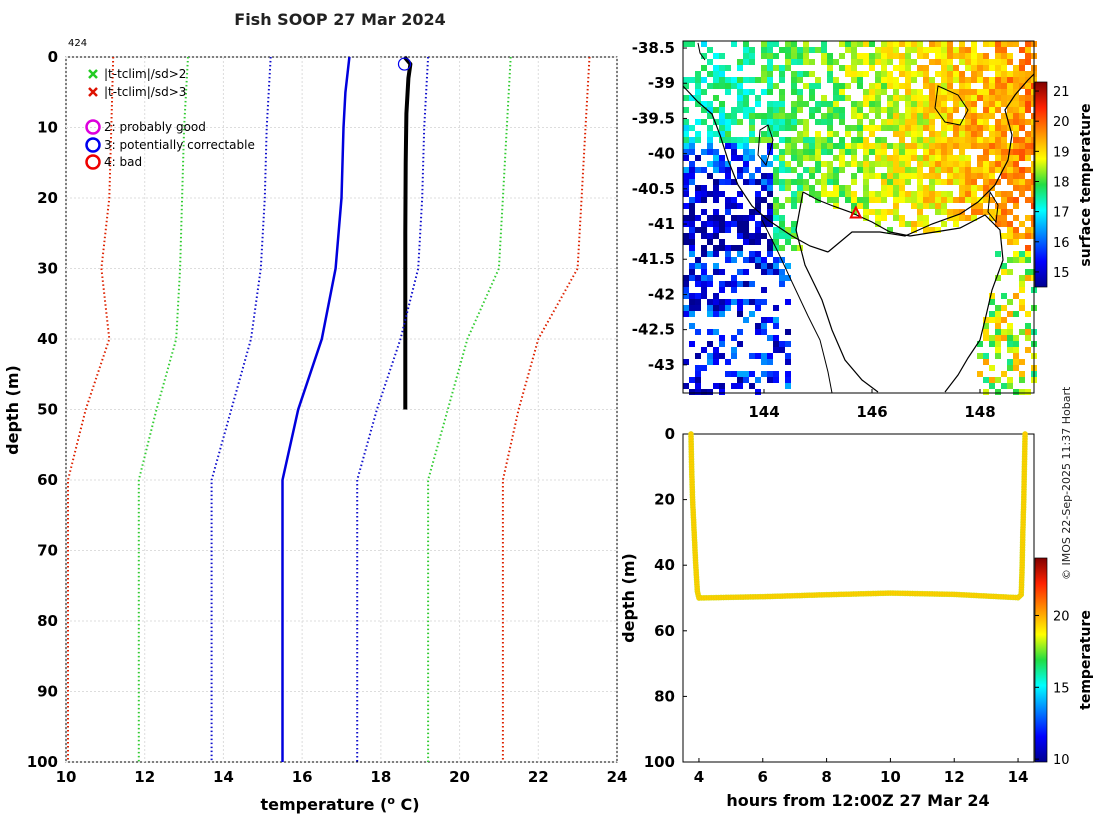 Image resolution: width=1100 pixels, height=820 pixels. Describe the element at coordinates (302, 777) in the screenshot. I see `profile-x-tick-label: 16` at that location.